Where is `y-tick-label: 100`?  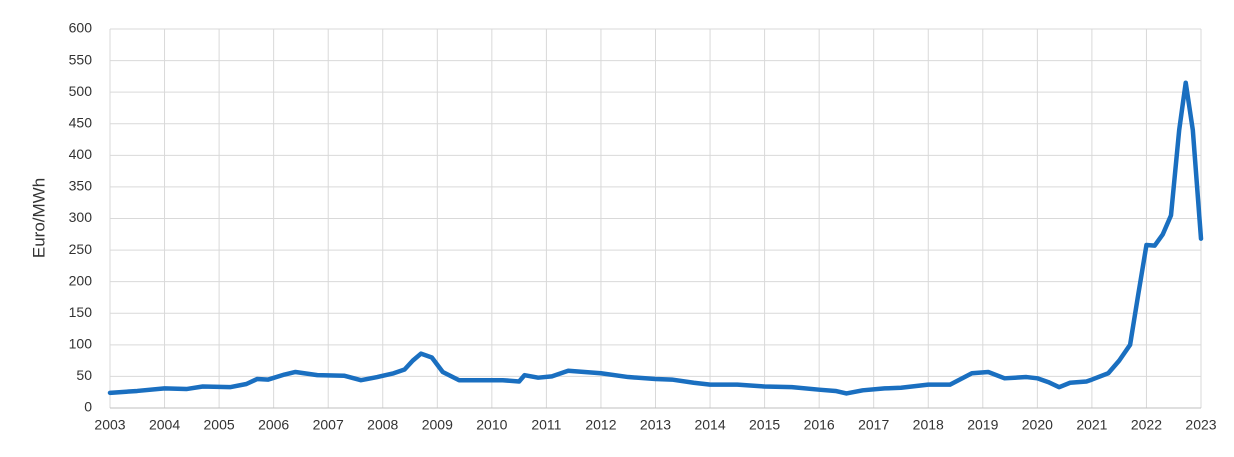
y-tick-label: 100 is located at coordinates (81, 344).